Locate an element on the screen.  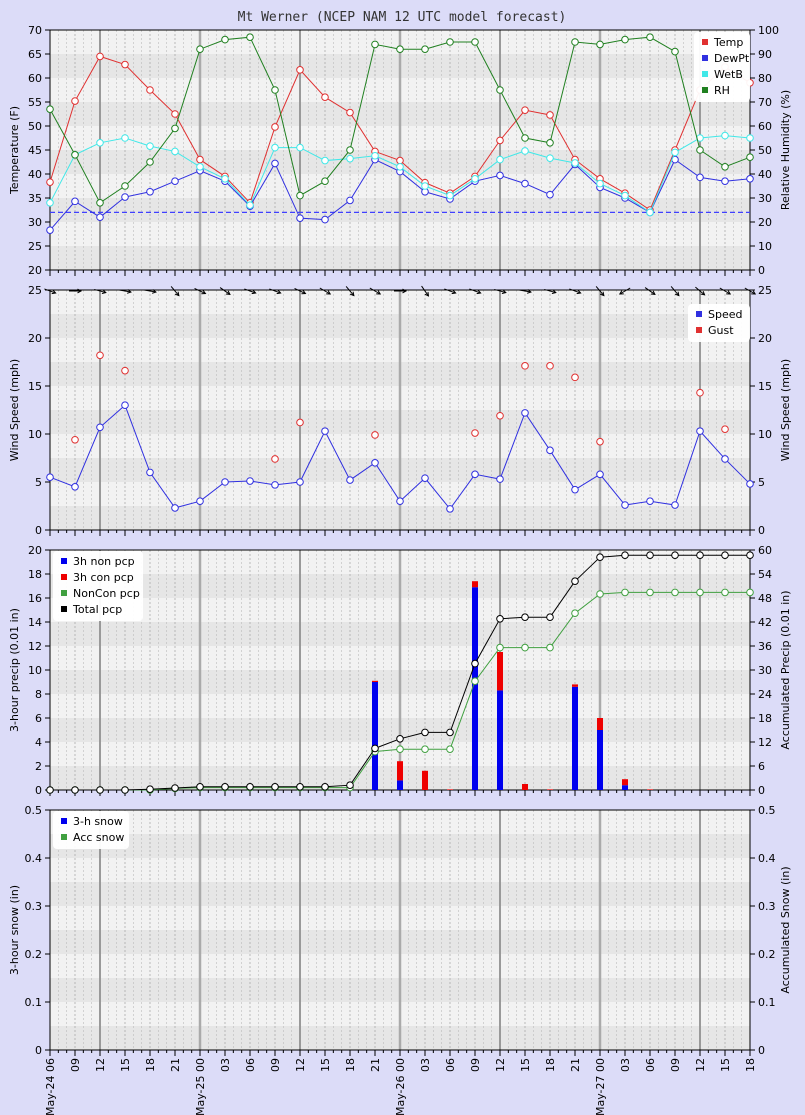
y2-tick-label: 24 is located at coordinates (765, 694).